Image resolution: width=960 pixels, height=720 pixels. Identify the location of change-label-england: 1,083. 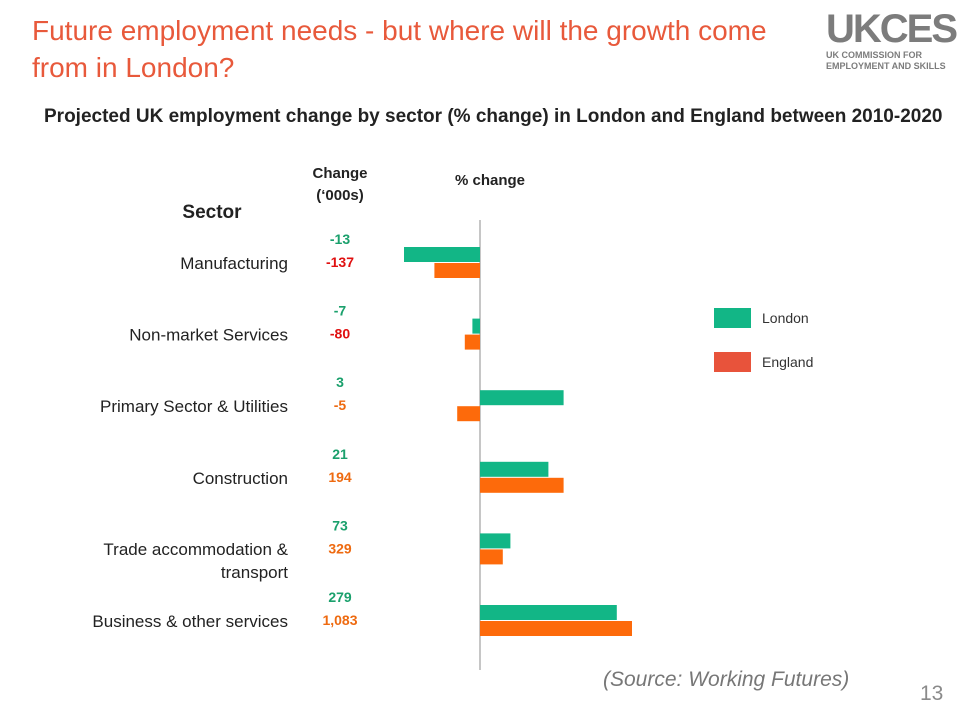
(339, 620).